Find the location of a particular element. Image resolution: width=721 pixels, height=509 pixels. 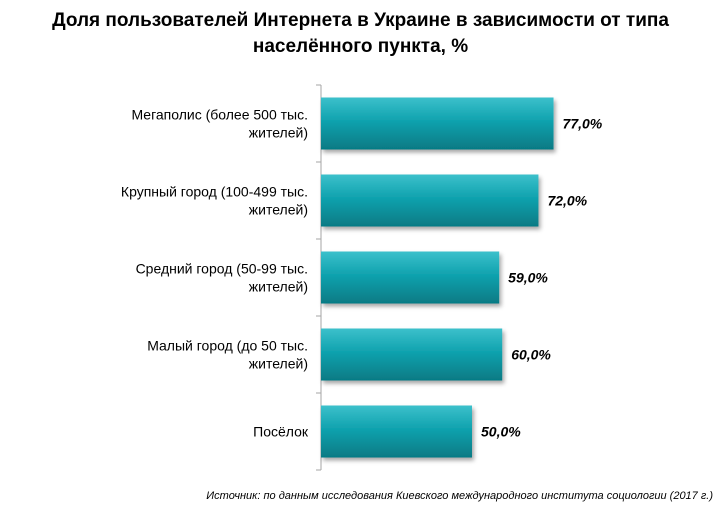

category-label: Средний город (50-99 тыс. is located at coordinates (222, 269).